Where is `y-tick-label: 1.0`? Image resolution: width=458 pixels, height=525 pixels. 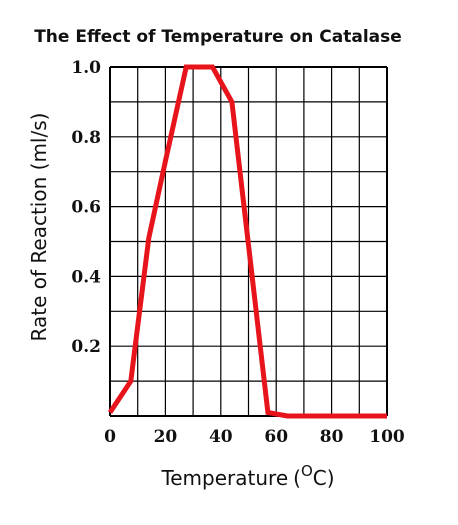
y-tick-label: 1.0 is located at coordinates (86, 68).